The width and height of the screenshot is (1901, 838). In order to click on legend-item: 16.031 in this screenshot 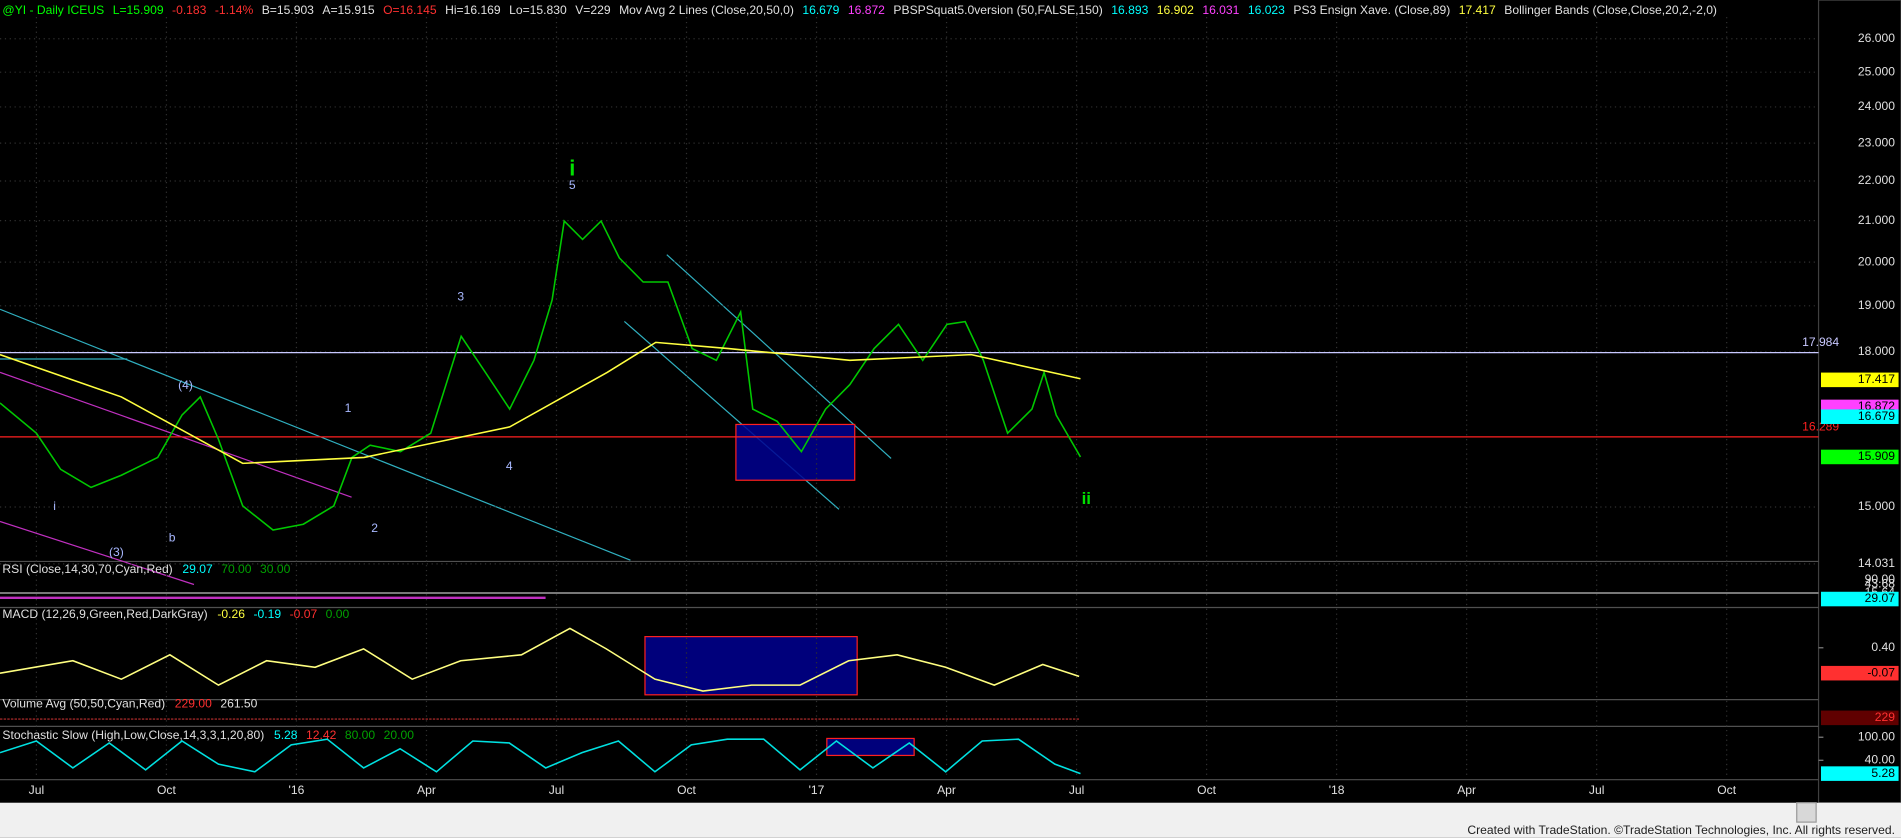, I will do `click(1220, 10)`.